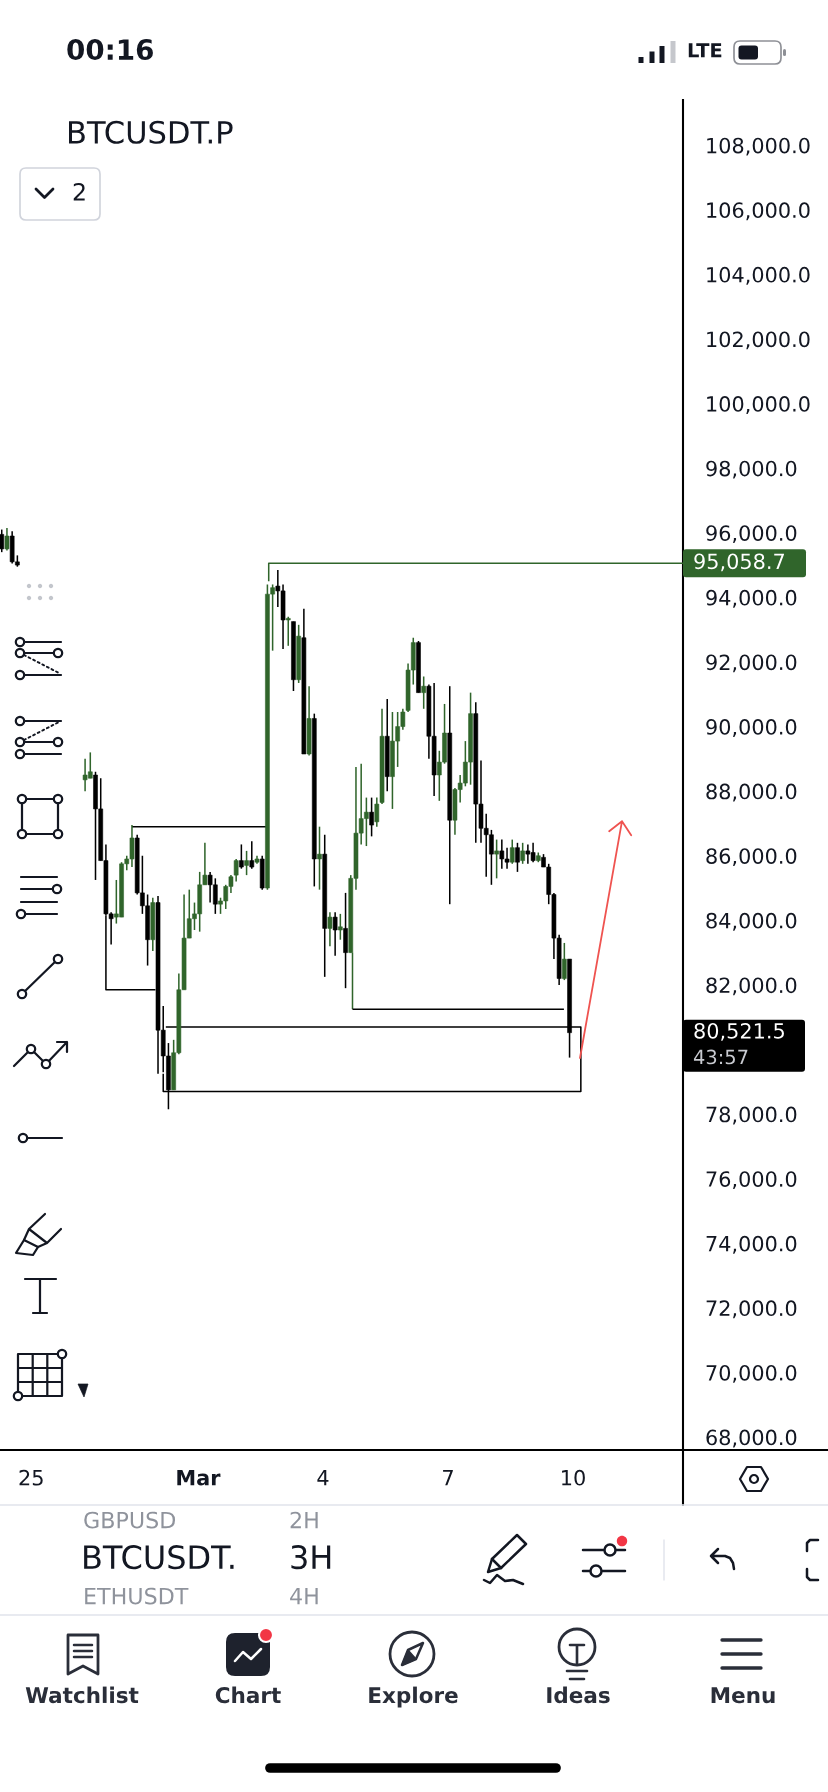  What do you see at coordinates (137, 1596) in the screenshot?
I see `text: ETHUSDT` at bounding box center [137, 1596].